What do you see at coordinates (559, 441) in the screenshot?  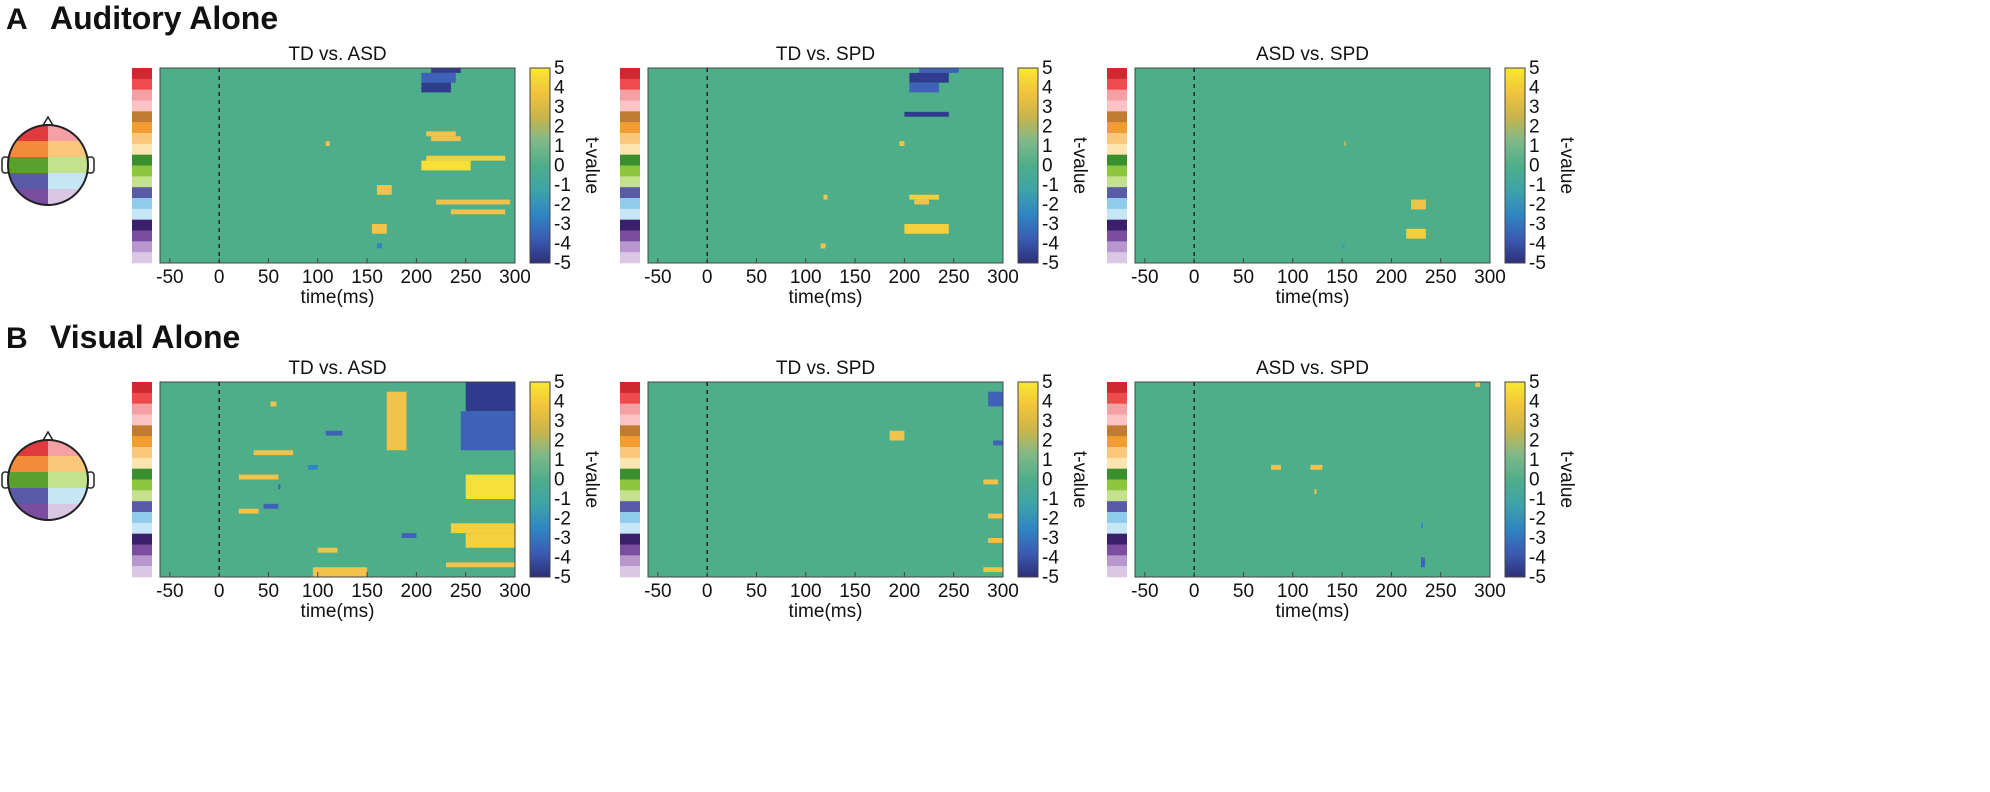 I see `colorbar-tick-label: 2` at bounding box center [559, 441].